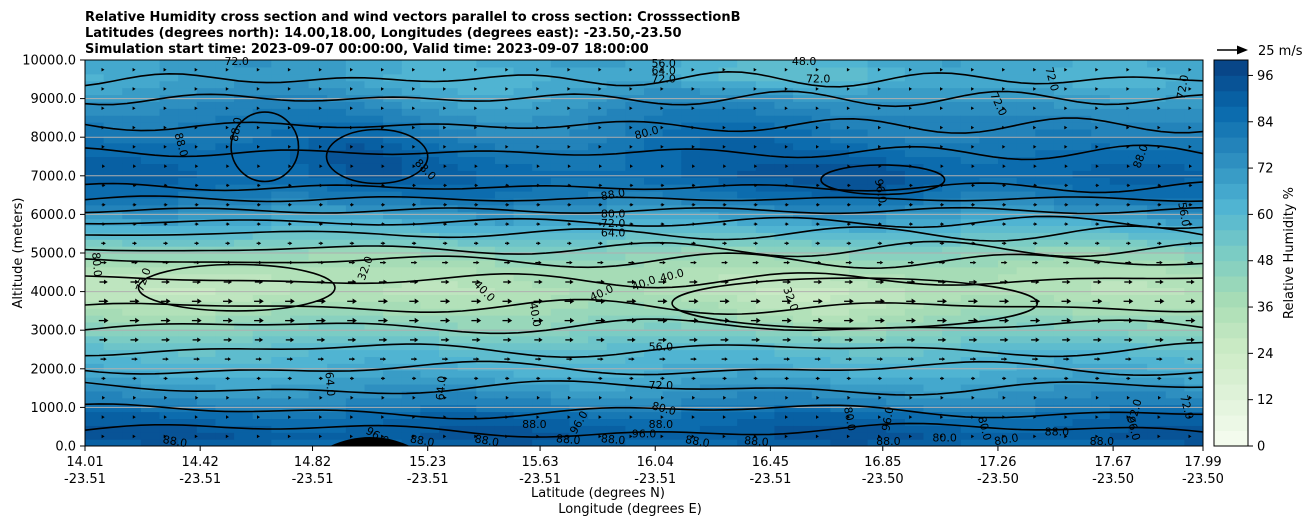 The image size is (1304, 526). Describe the element at coordinates (661, 347) in the screenshot. I see `contour-label: 56.0` at that location.